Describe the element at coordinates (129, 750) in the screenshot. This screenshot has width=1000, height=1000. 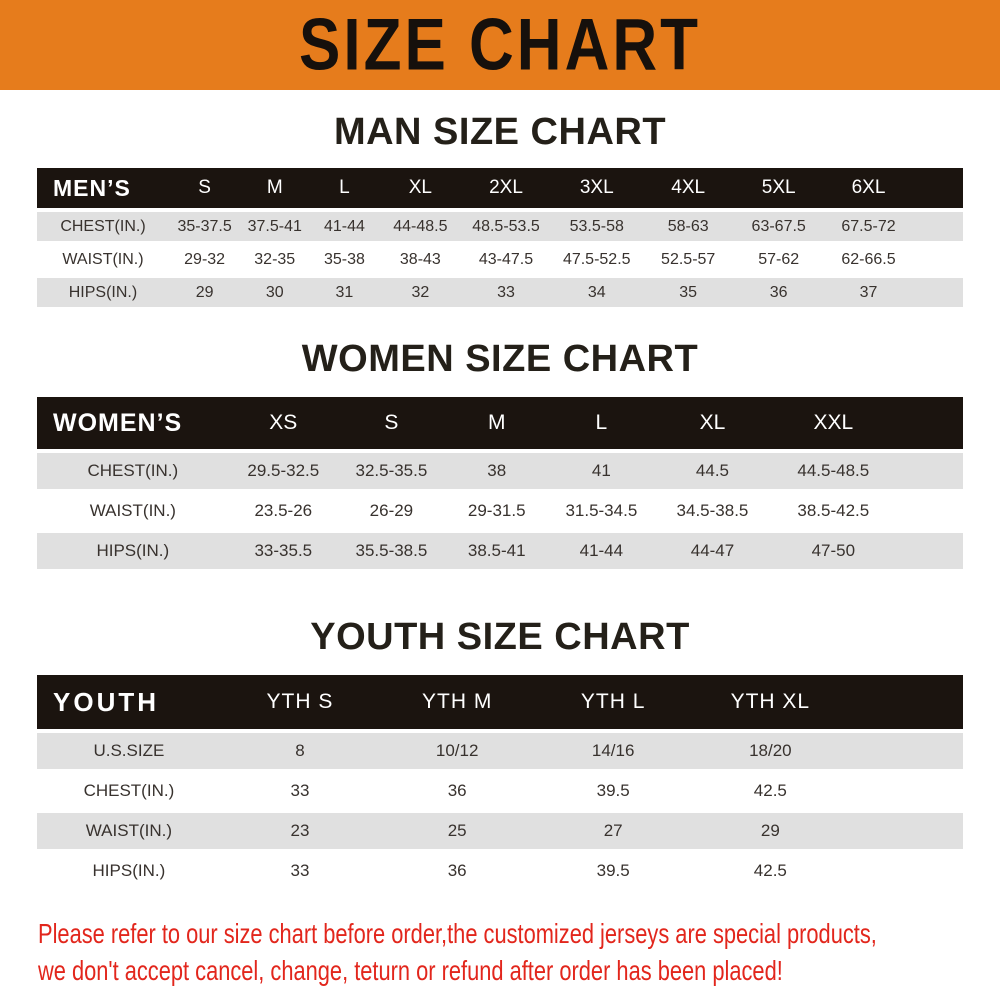
I see `row-label: U.S.SIZE` at that location.